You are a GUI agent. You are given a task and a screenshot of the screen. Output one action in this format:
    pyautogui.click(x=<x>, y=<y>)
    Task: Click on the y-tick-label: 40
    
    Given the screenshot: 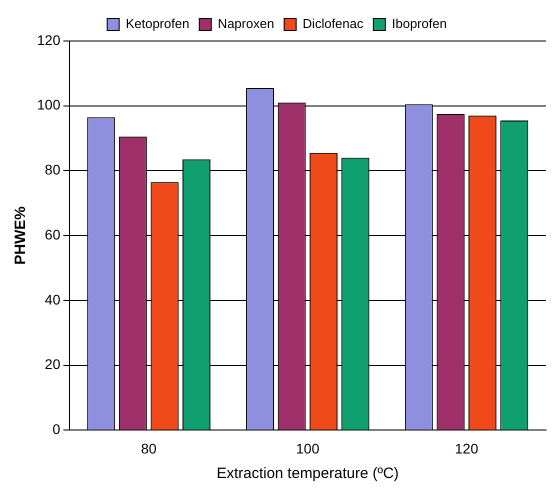 What is the action you would take?
    pyautogui.click(x=52, y=299)
    